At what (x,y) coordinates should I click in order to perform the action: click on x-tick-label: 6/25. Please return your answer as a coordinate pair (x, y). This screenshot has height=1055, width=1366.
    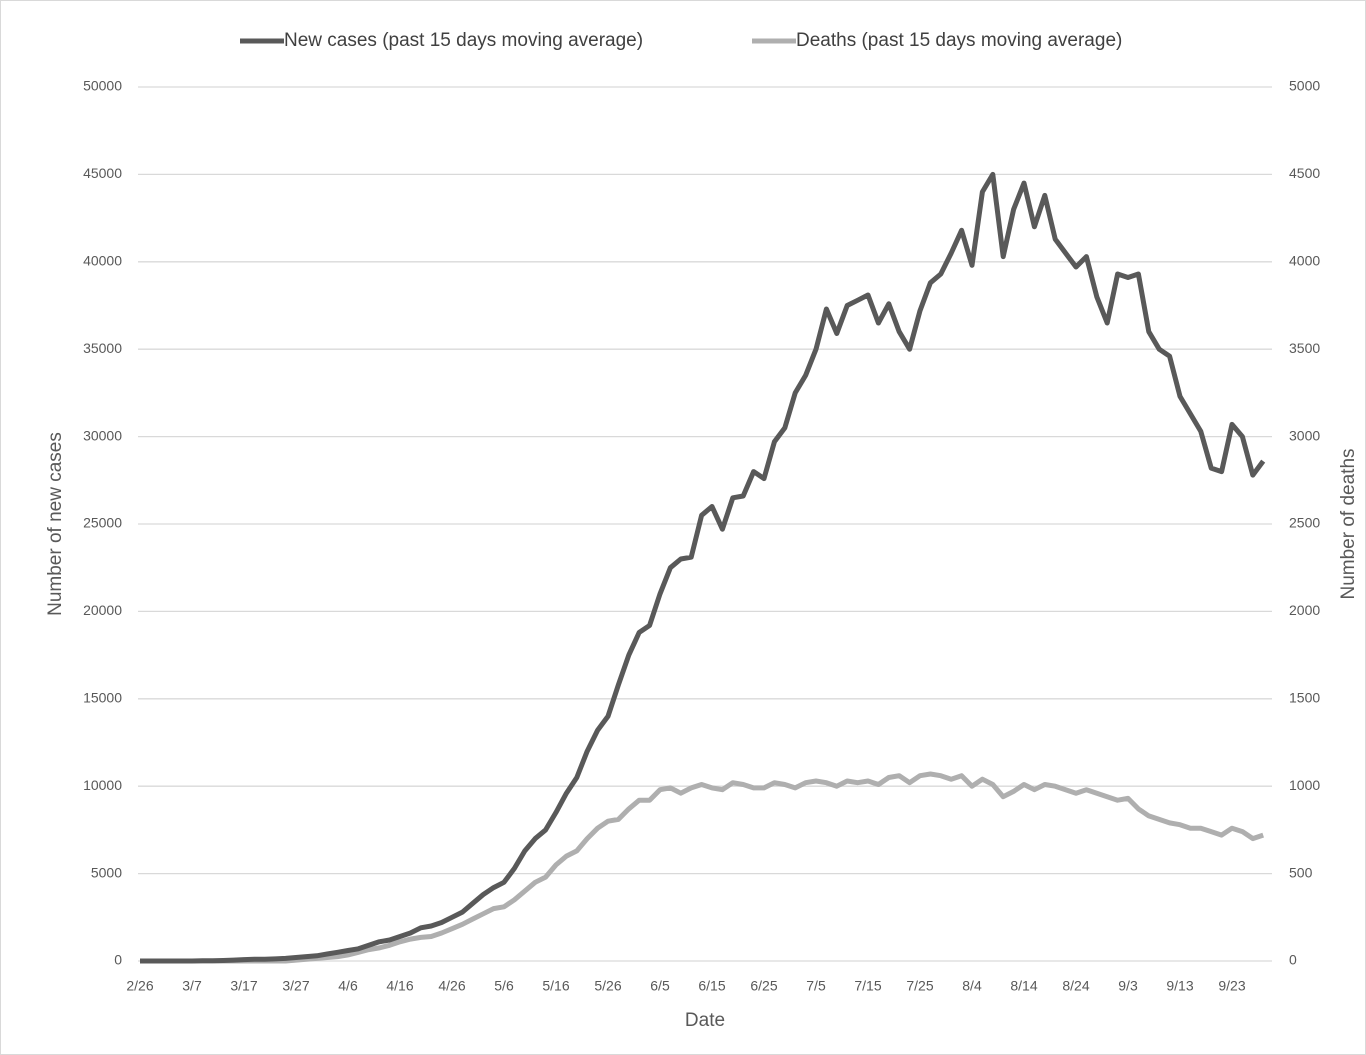
    Looking at the image, I should click on (763, 986).